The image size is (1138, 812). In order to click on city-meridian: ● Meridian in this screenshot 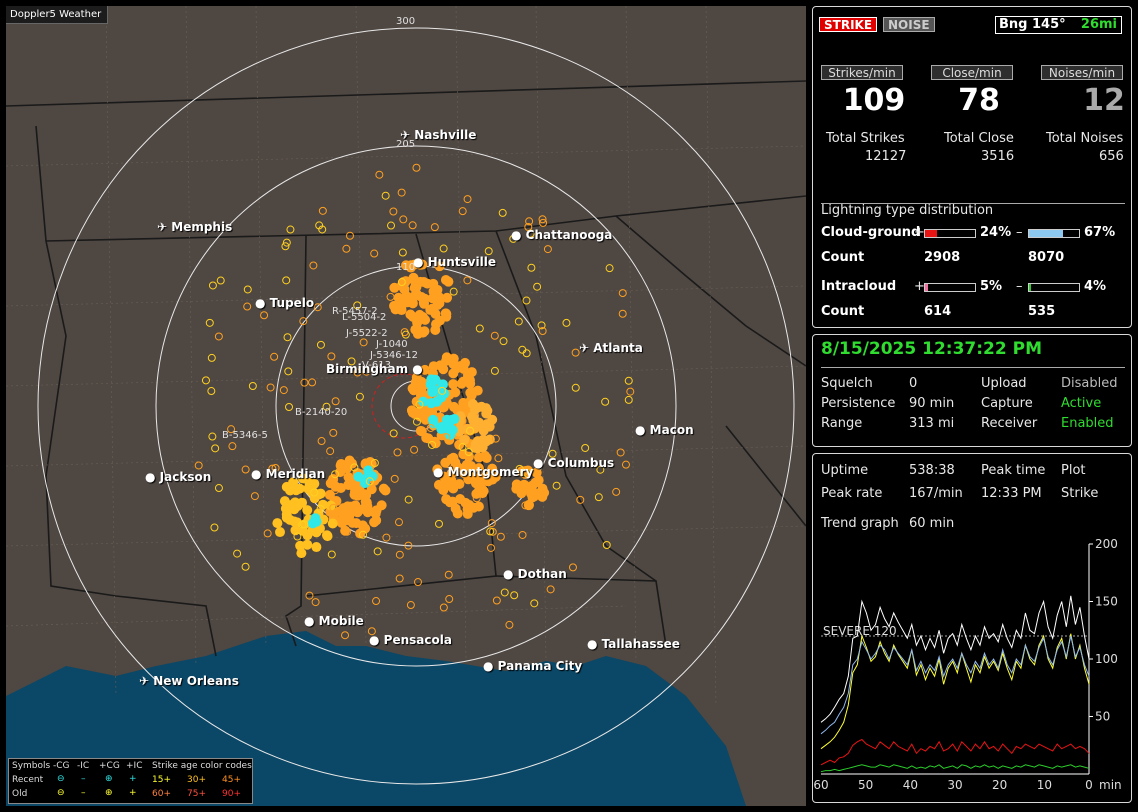, I will do `click(288, 474)`.